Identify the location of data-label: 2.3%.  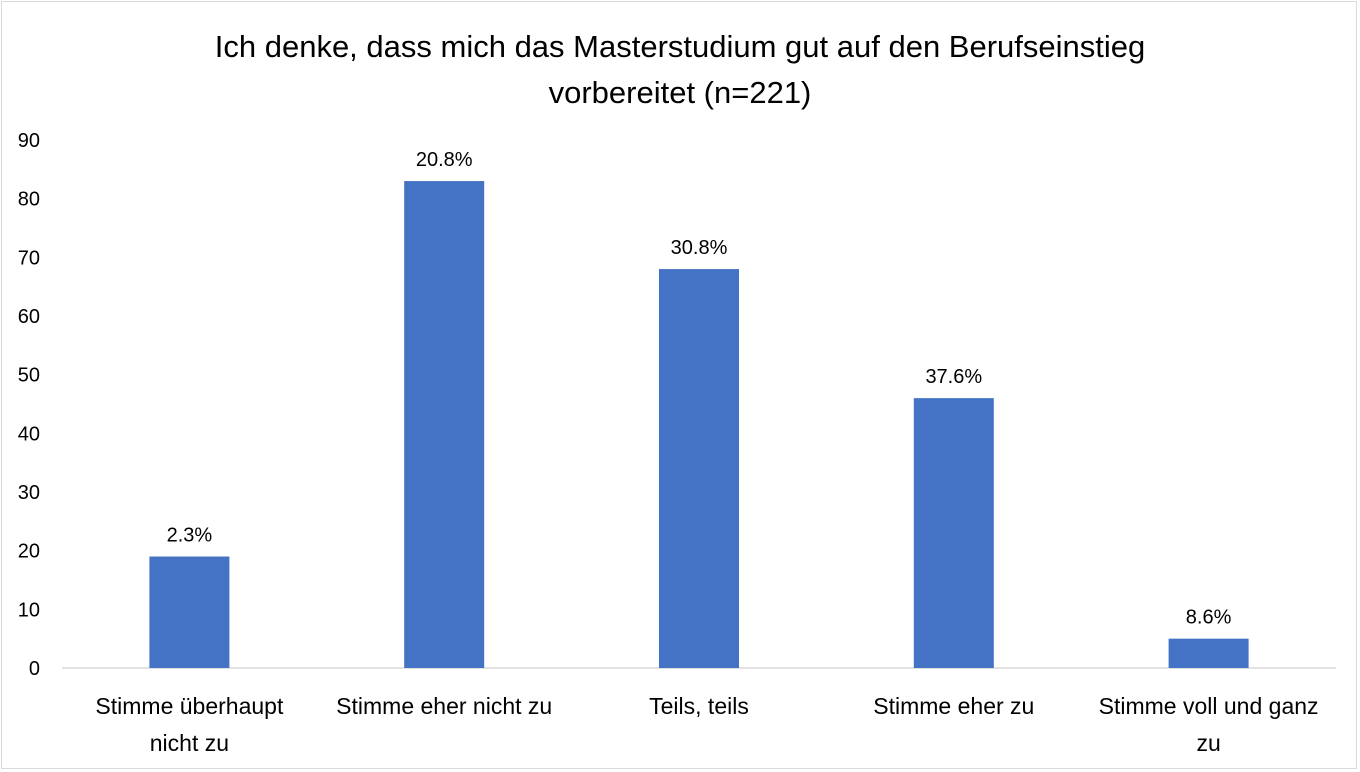
(190, 536).